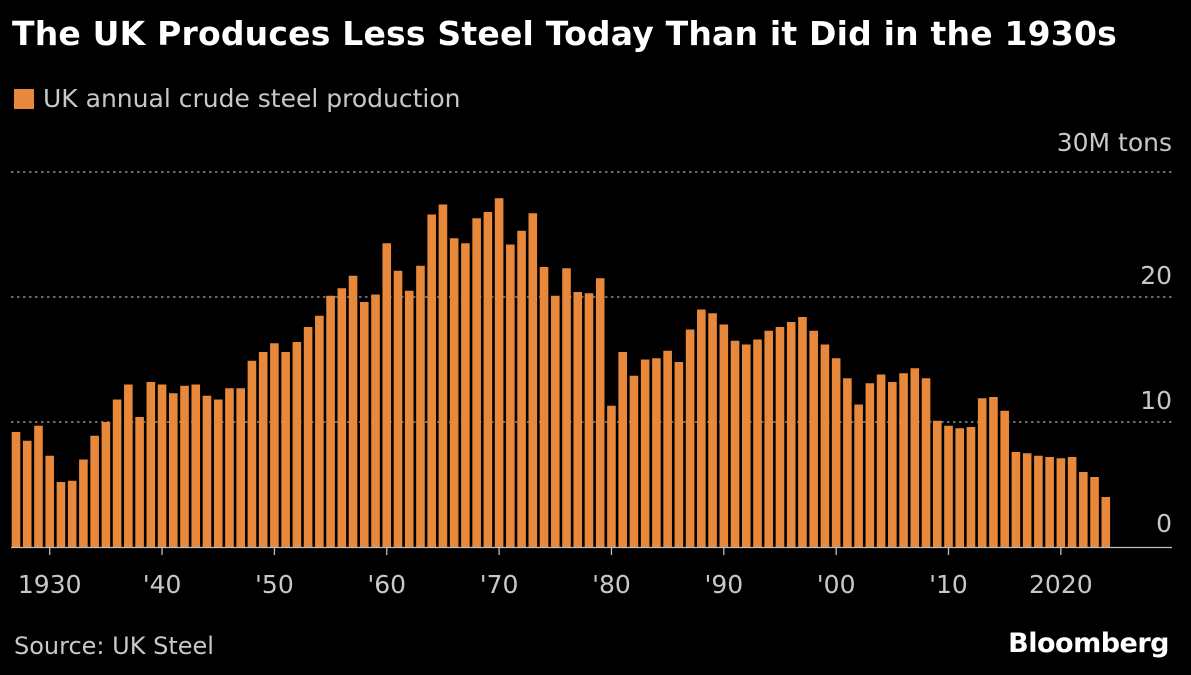  Describe the element at coordinates (578, 419) in the screenshot. I see `bar-1977` at that location.